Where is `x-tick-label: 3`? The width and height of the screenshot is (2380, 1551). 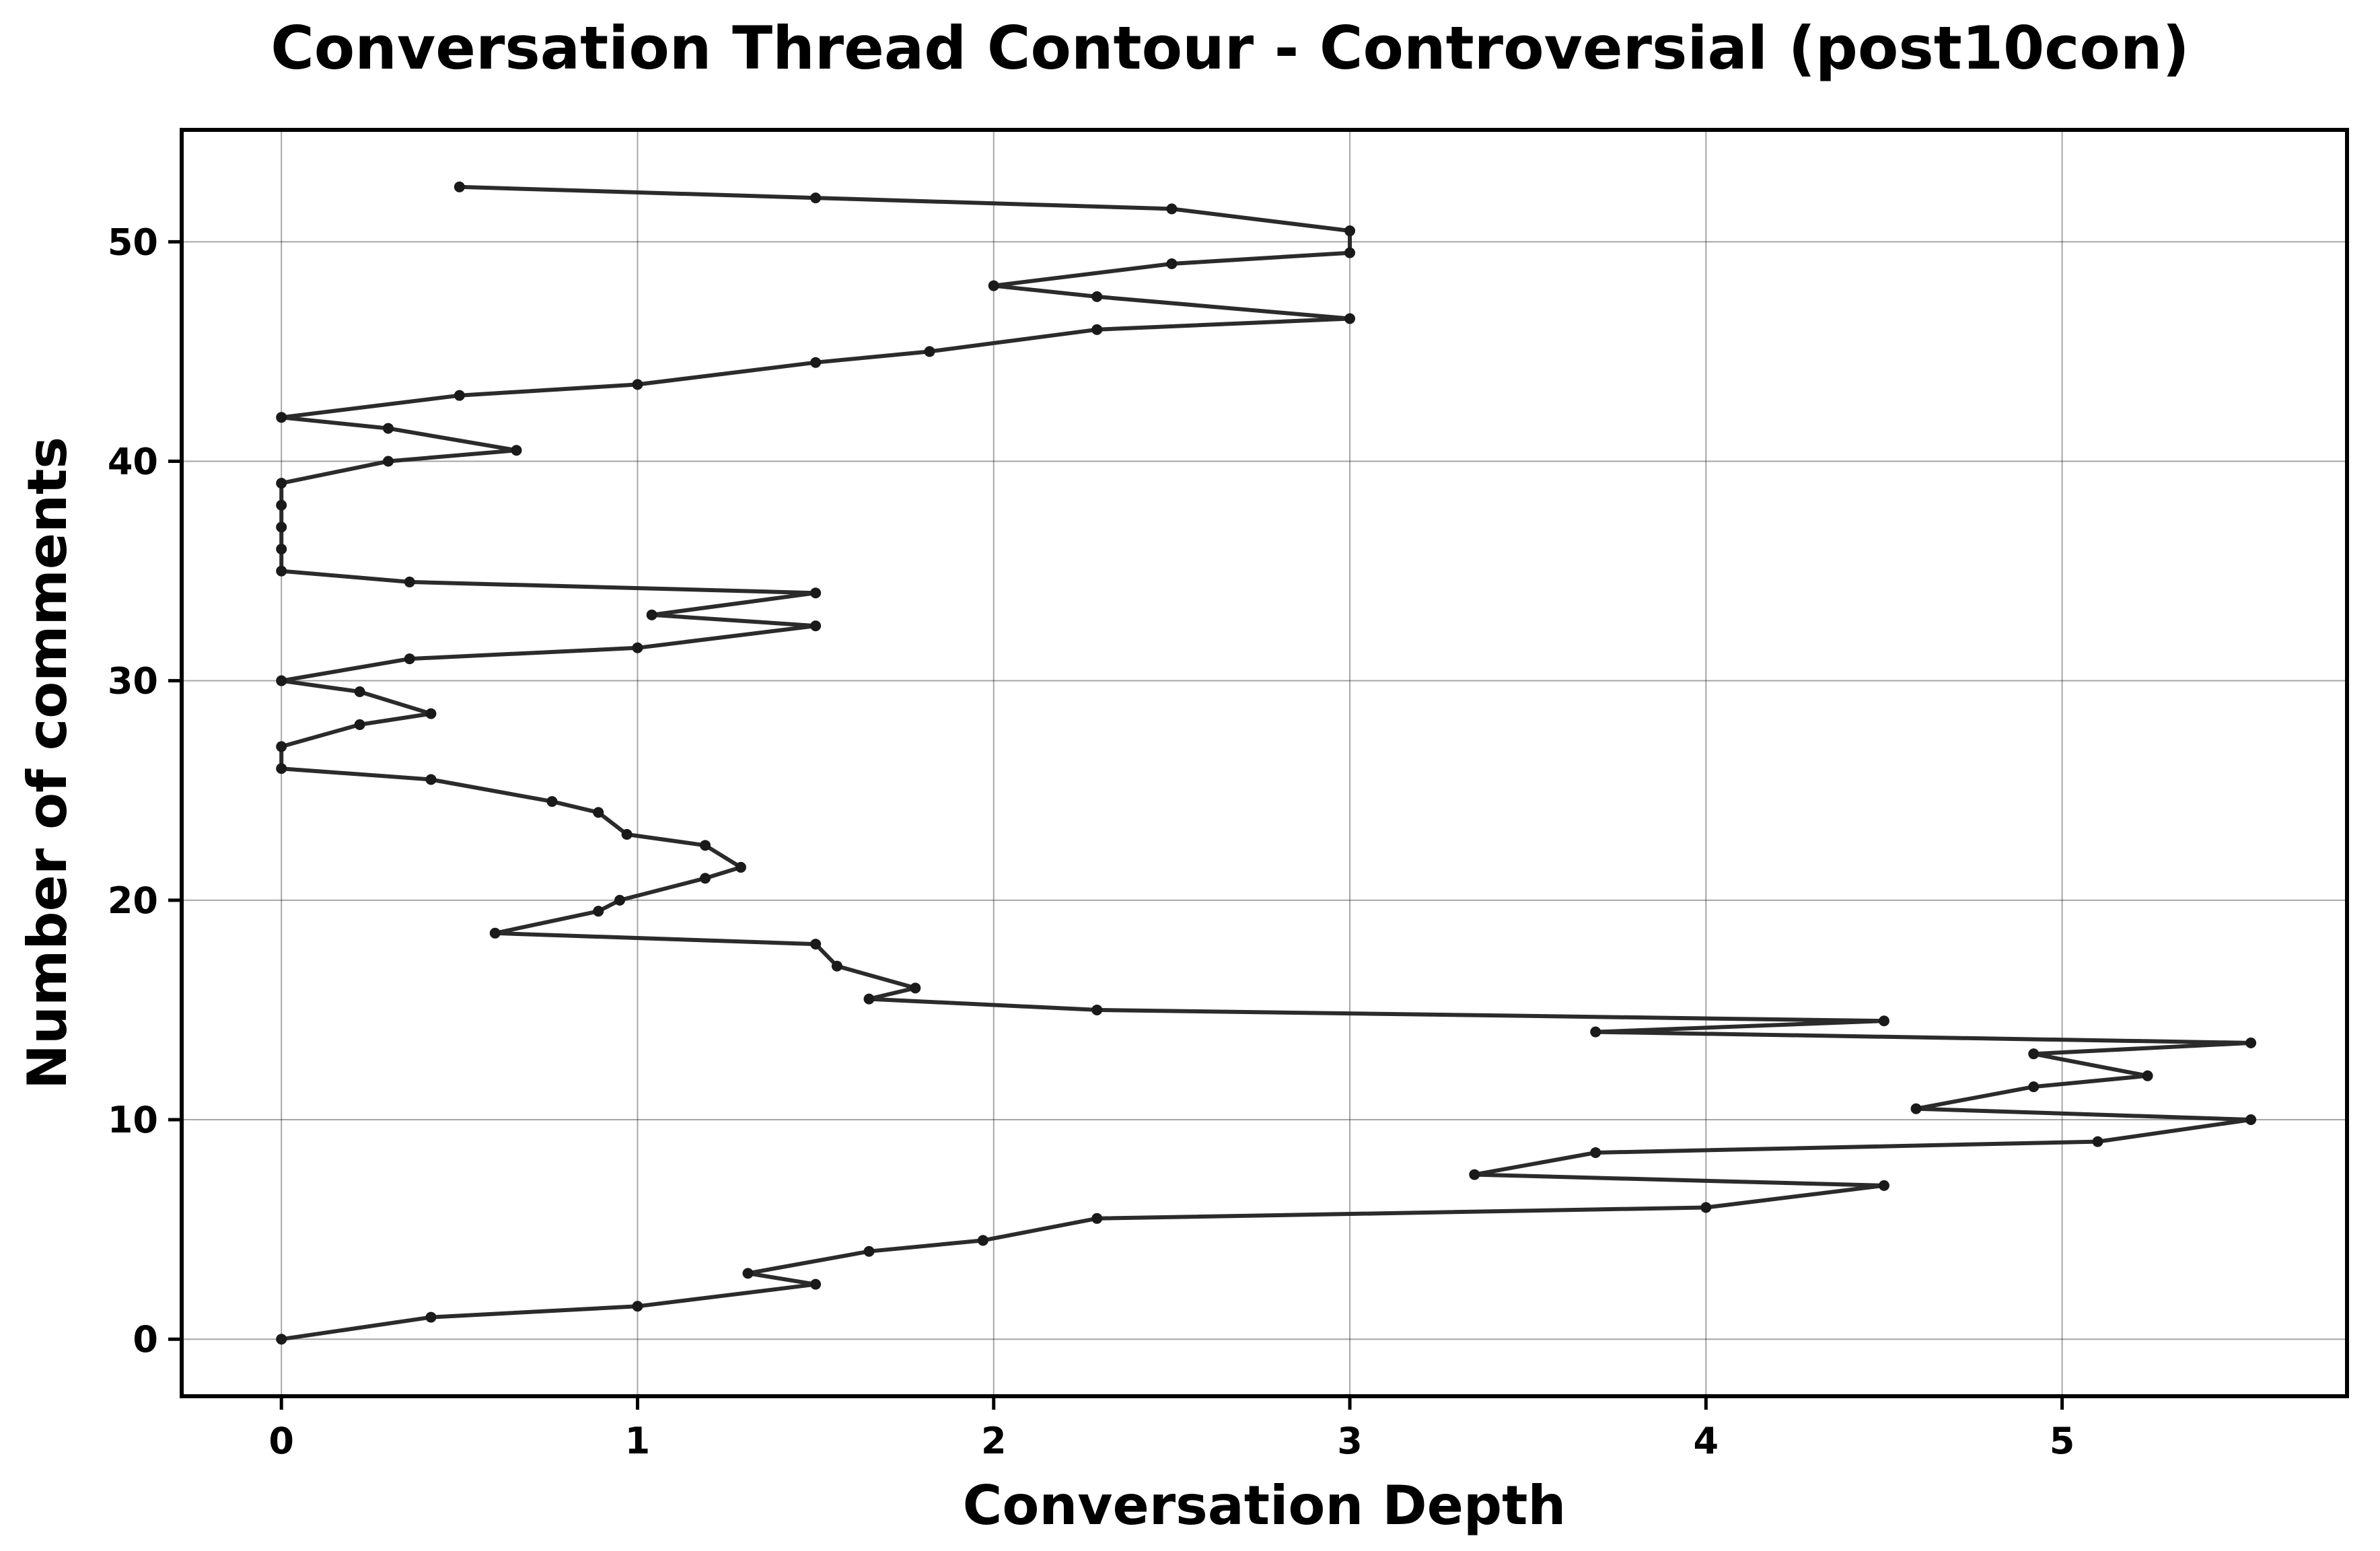
x-tick-label: 3 is located at coordinates (1350, 1441).